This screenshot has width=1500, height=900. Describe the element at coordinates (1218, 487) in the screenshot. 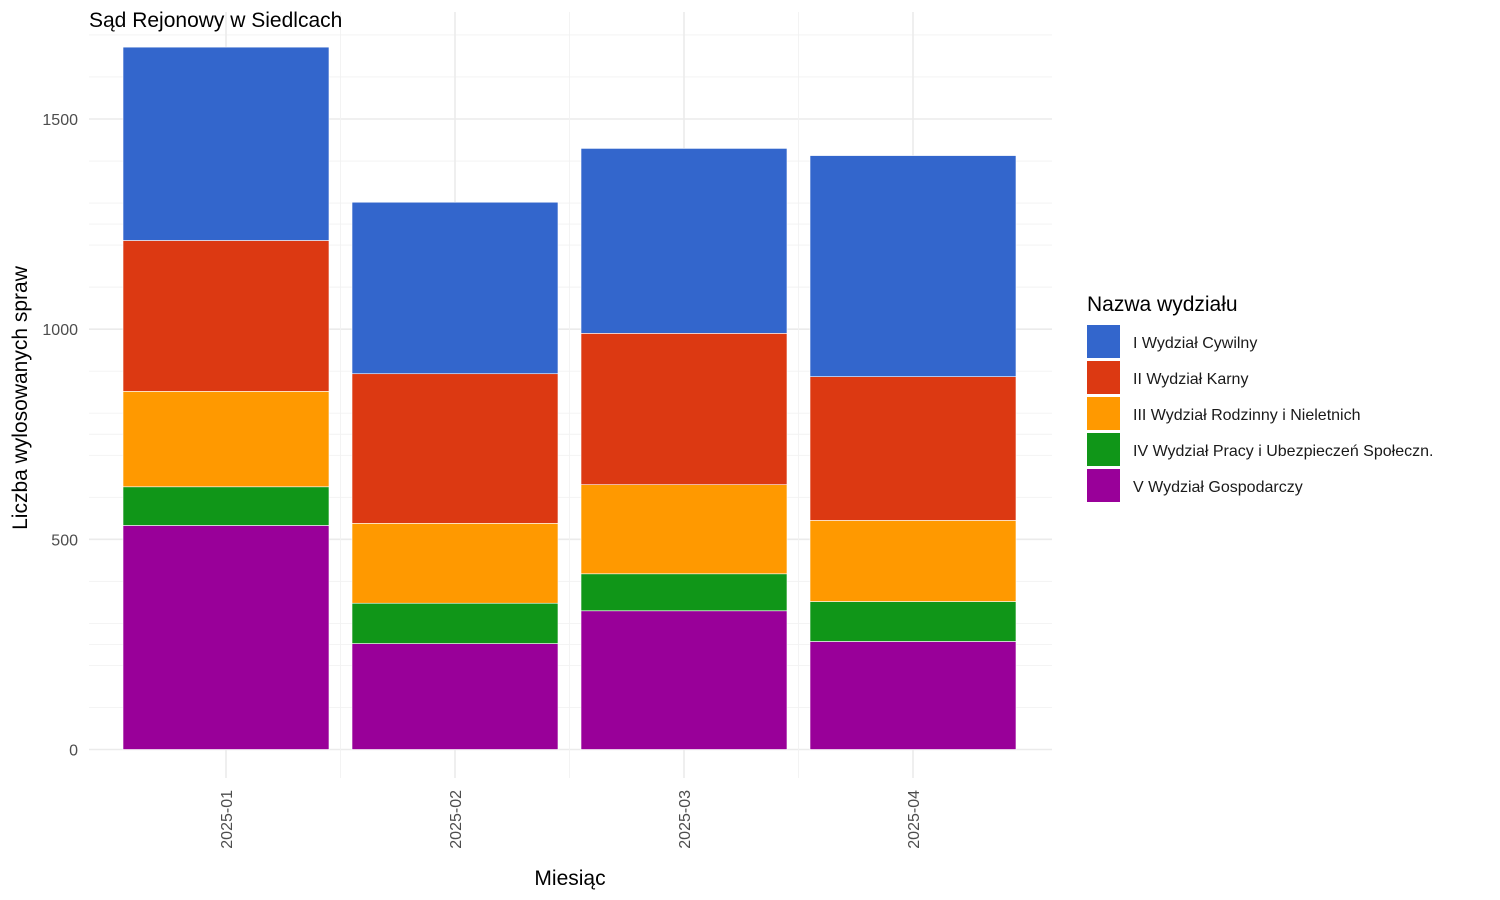

I see `legend-label: V Wydział Gospodarczy` at that location.